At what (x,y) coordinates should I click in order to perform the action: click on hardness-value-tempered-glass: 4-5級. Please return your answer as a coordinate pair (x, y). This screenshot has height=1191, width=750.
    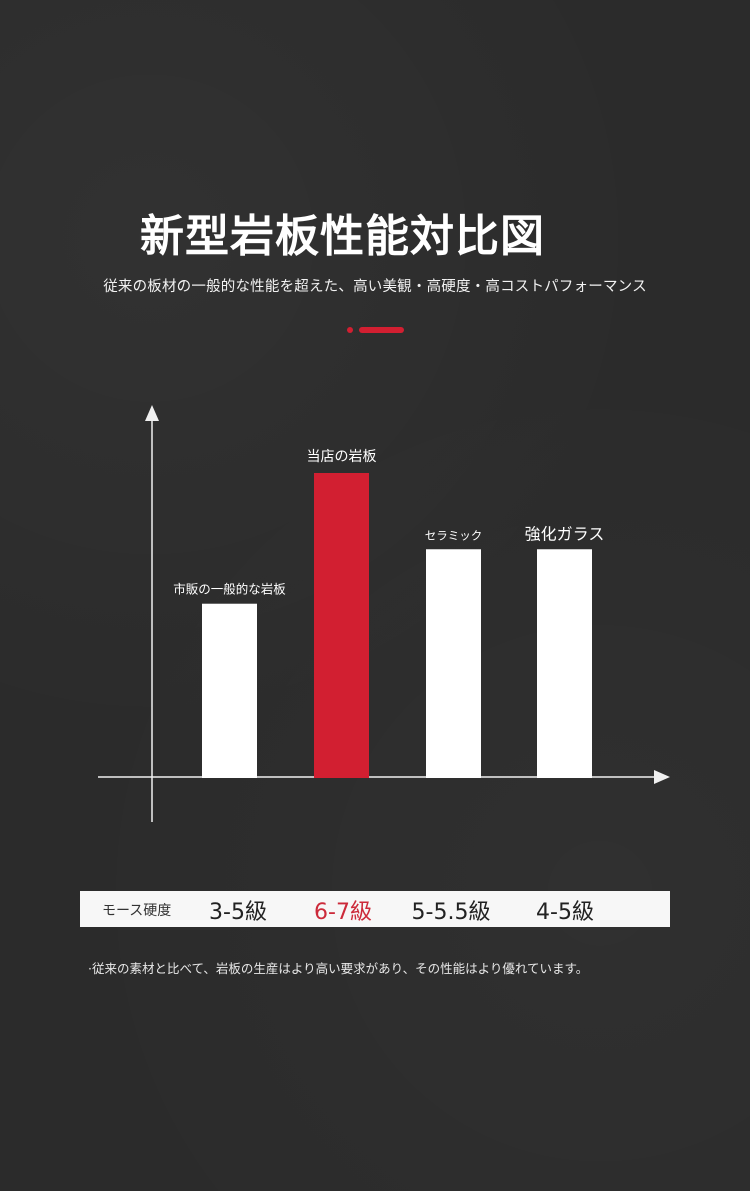
    Looking at the image, I should click on (565, 912).